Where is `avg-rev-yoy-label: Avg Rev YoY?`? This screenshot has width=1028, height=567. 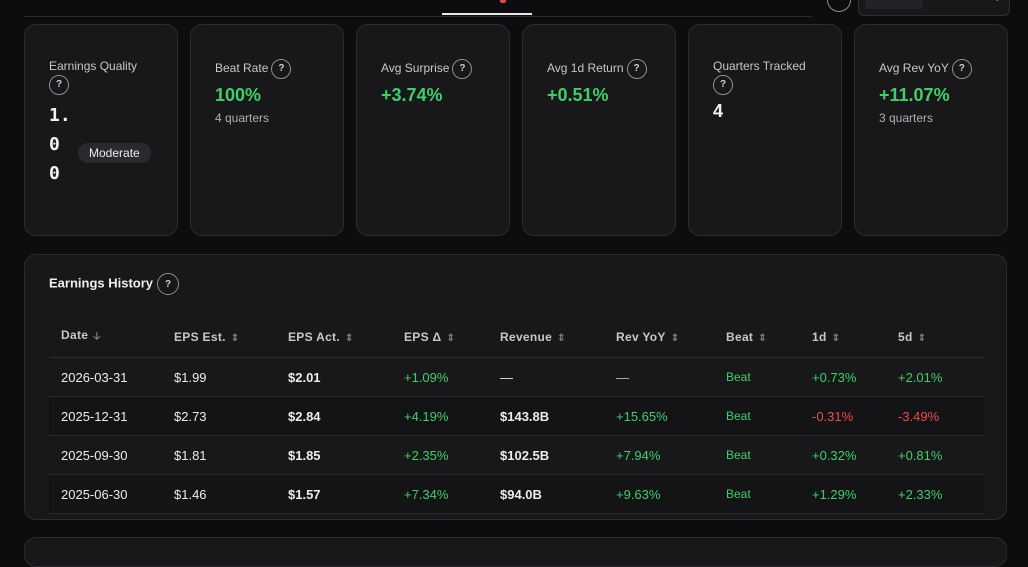 avg-rev-yoy-label: Avg Rev YoY? is located at coordinates (925, 69).